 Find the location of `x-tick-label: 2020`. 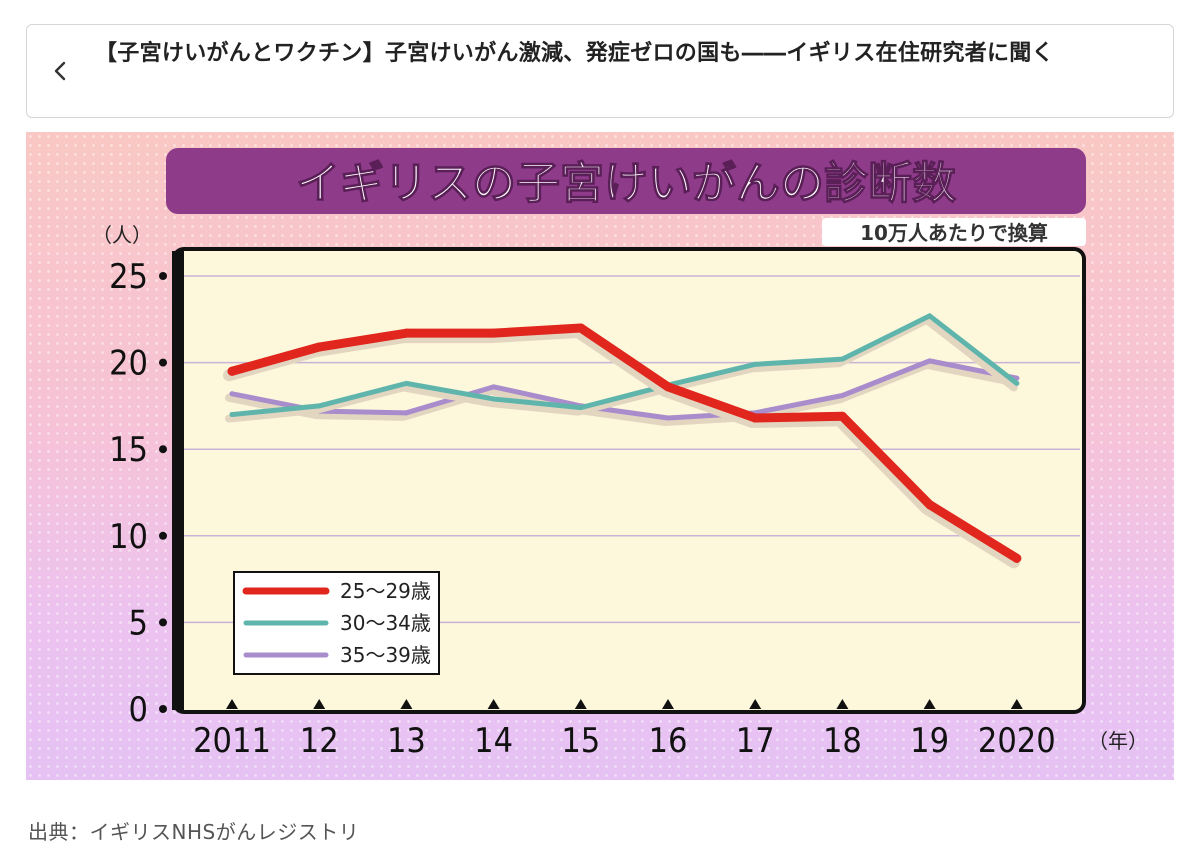

x-tick-label: 2020 is located at coordinates (1017, 741).